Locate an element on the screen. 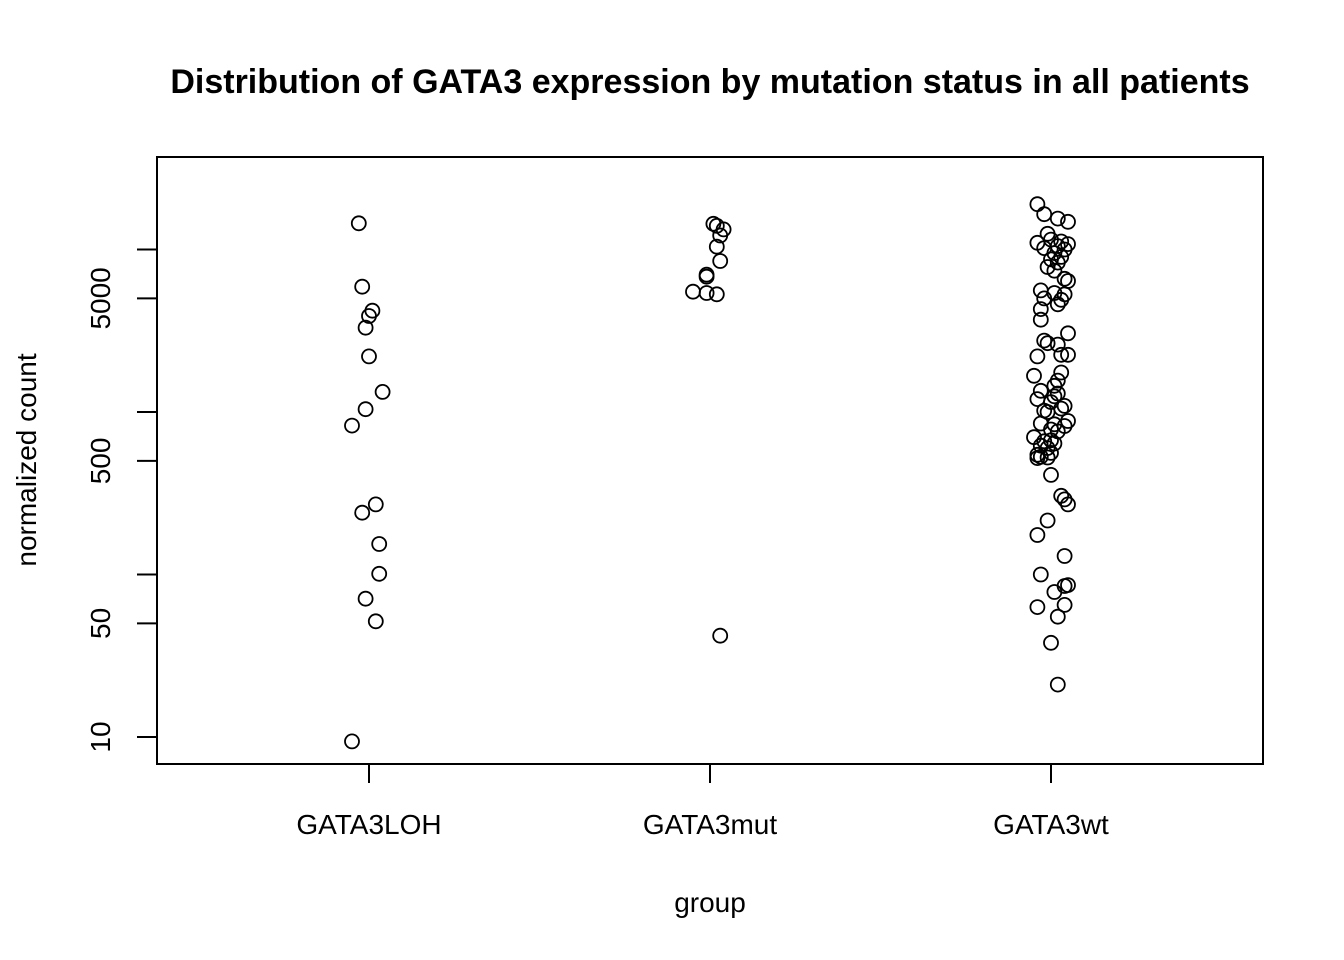 The width and height of the screenshot is (1344, 960). x-axis-label: group is located at coordinates (710, 902).